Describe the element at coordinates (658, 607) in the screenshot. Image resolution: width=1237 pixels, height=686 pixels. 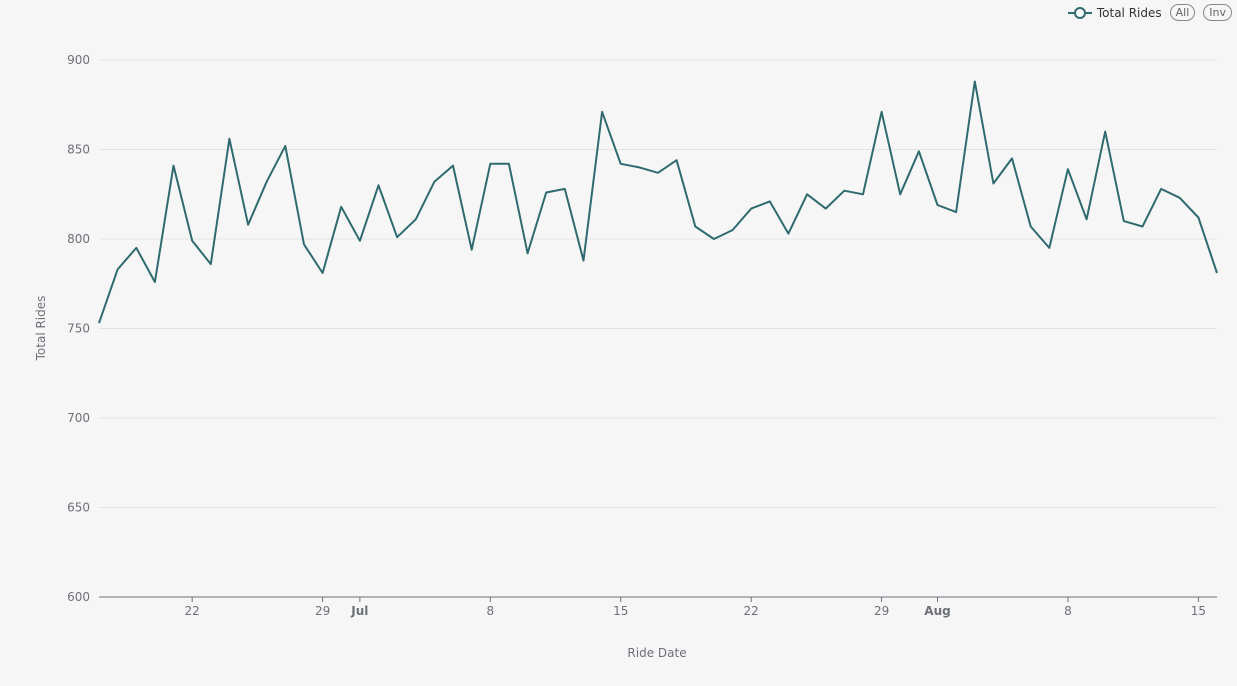
I see `x-axis: 22 29 Jul 8 15 22 29 Aug 8 15` at that location.